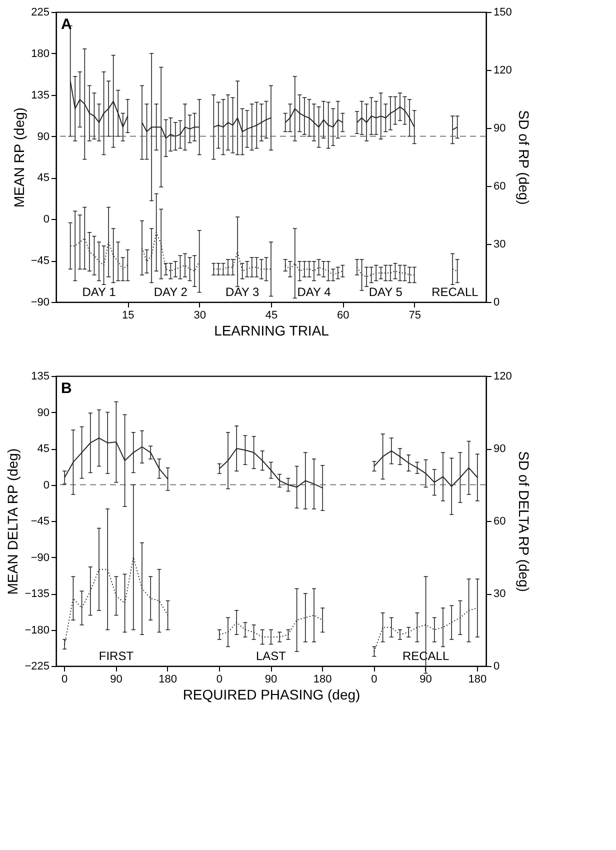 This screenshot has width=616, height=850. What do you see at coordinates (524, 521) in the screenshot?
I see `y2-axis-title: SD of DELTA RP (deg)` at bounding box center [524, 521].